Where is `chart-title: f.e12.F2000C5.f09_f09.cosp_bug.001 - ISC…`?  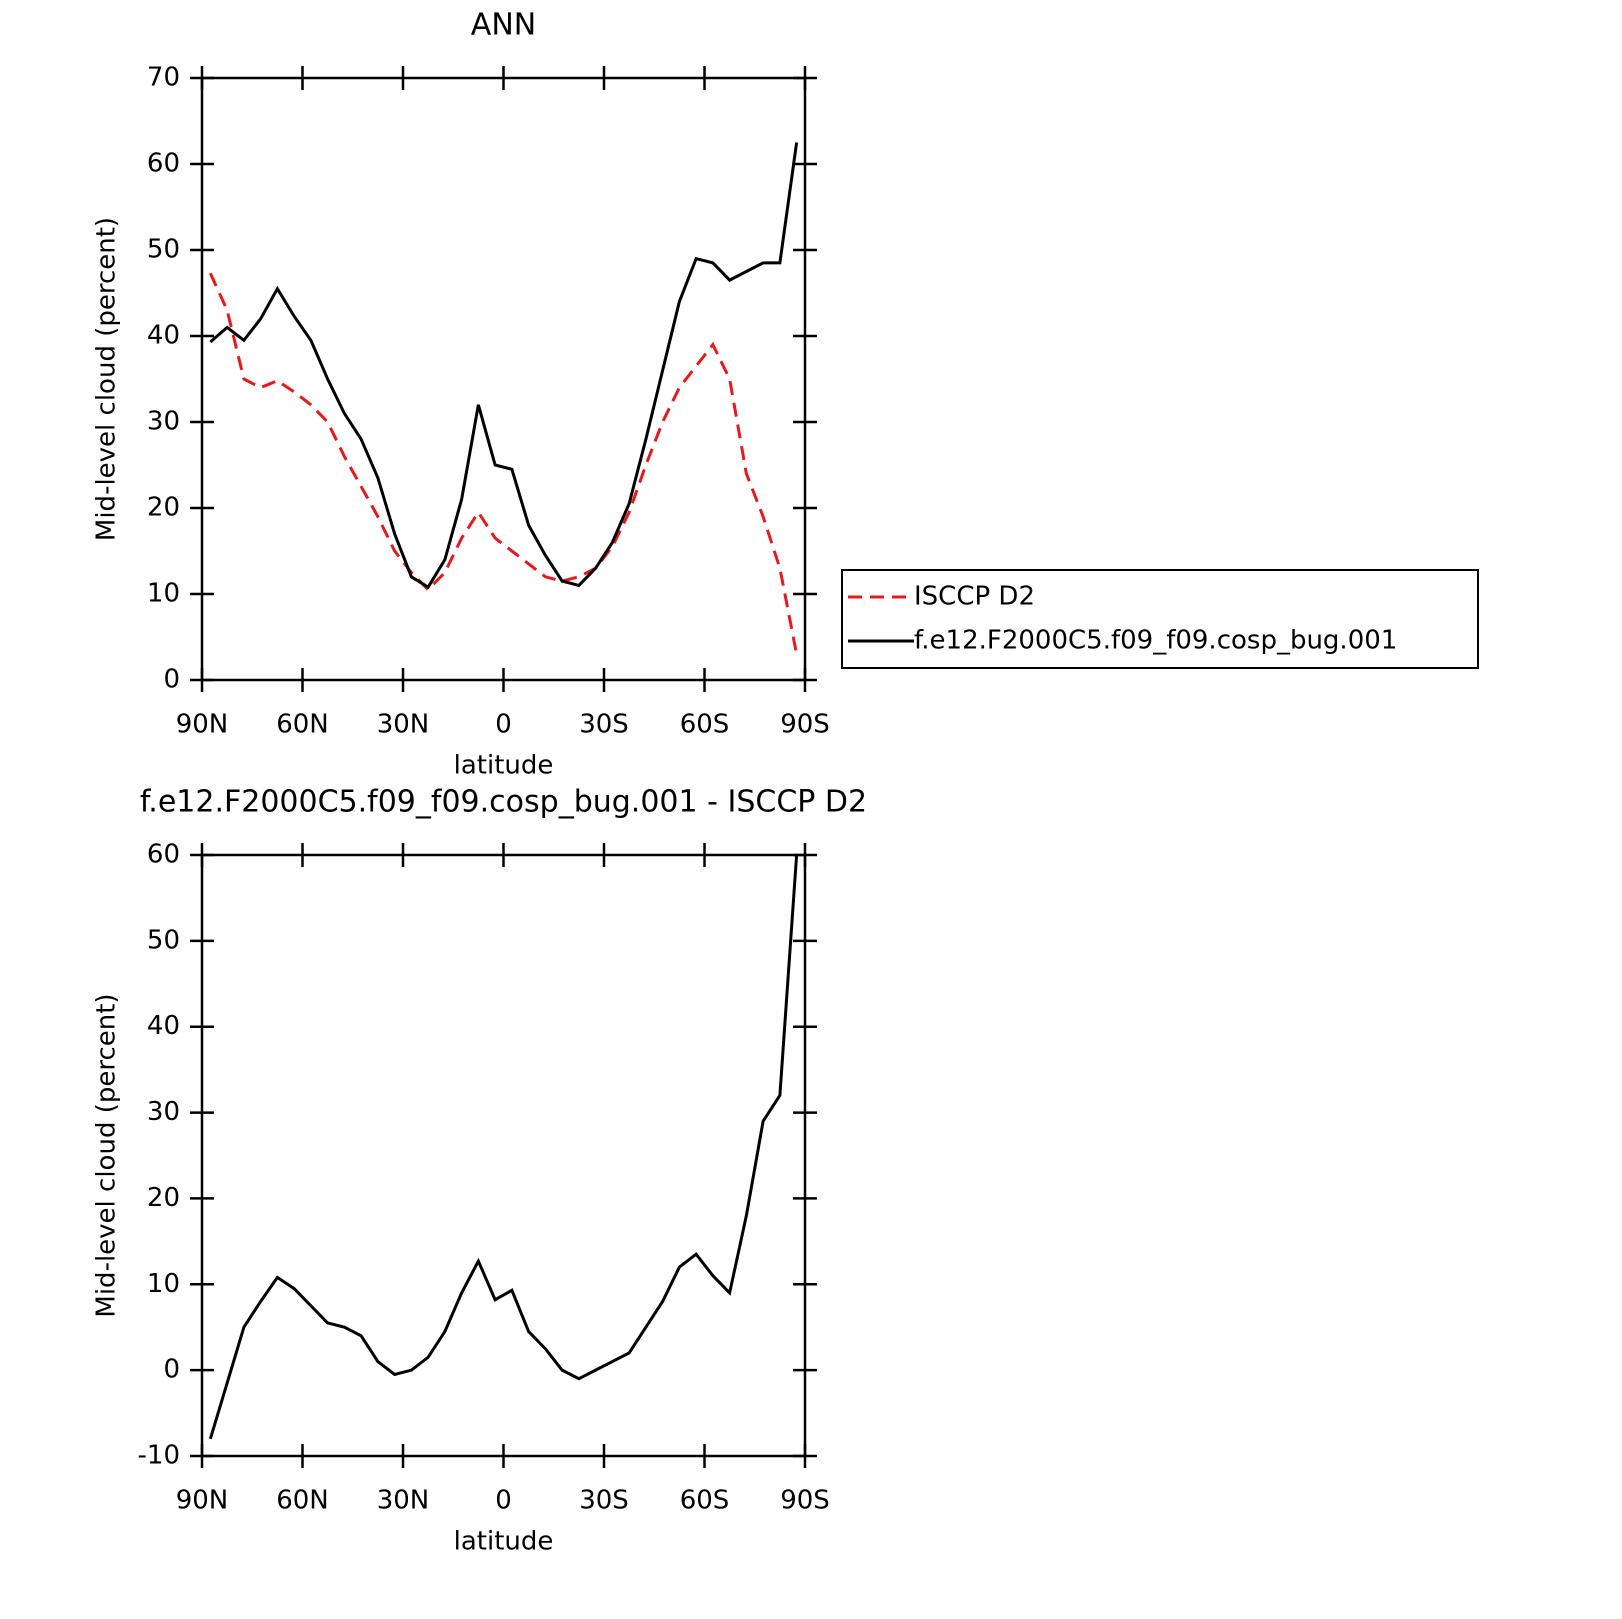 chart-title: f.e12.F2000C5.f09_f09.cosp_bug.001 - ISC… is located at coordinates (503, 802).